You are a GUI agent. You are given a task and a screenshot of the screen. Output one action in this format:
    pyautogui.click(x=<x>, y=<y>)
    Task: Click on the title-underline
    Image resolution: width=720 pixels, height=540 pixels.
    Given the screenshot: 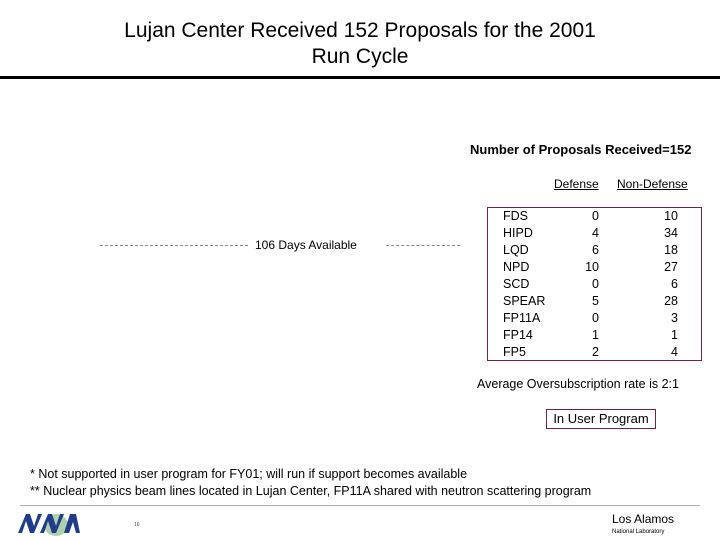 What is the action you would take?
    pyautogui.click(x=360, y=77)
    